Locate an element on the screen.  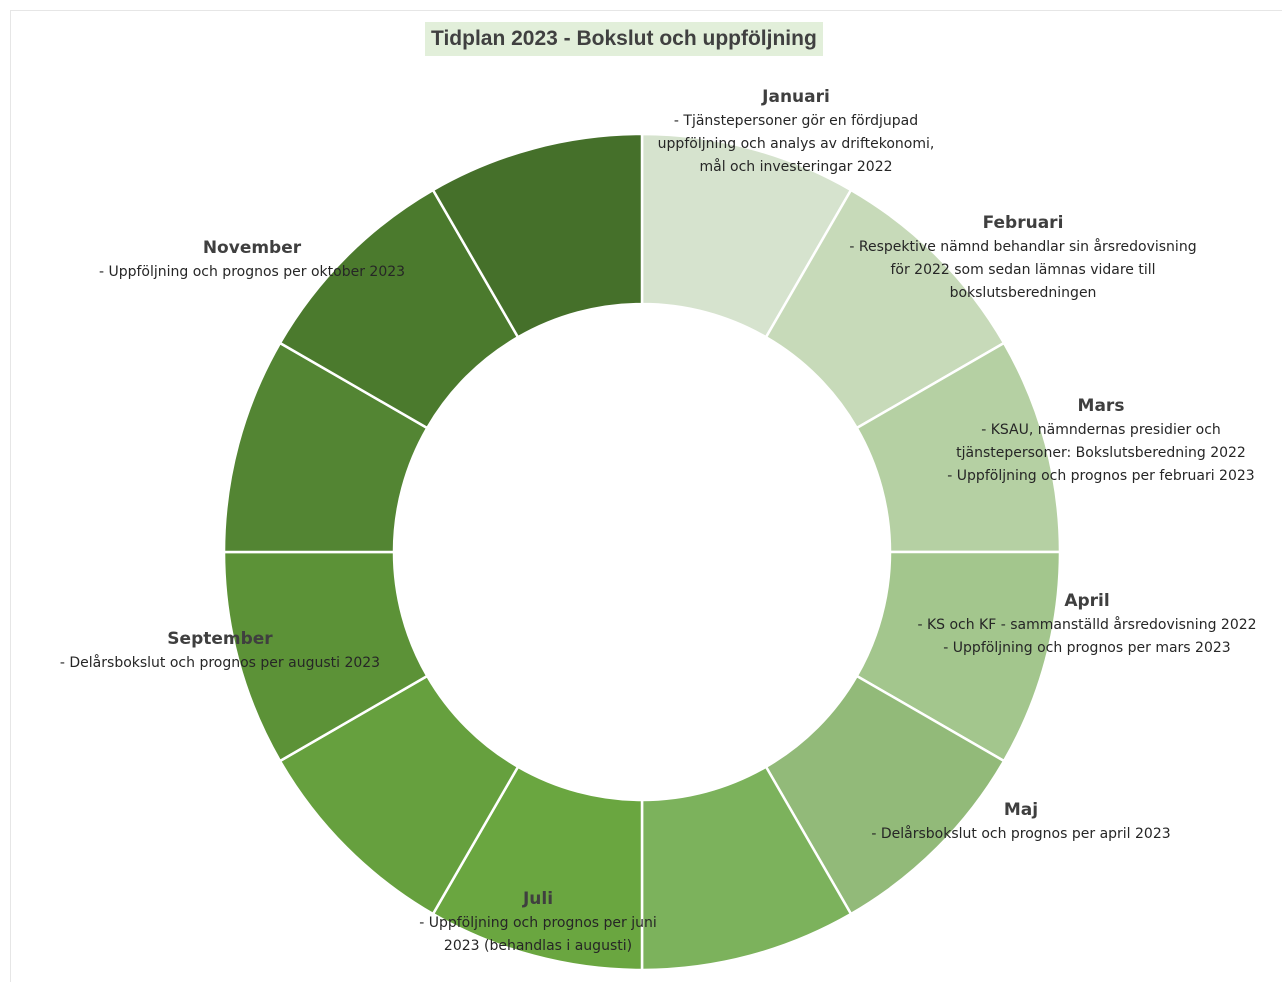
label-line: - Uppföljning och prognos per juni is located at coordinates (538, 923).